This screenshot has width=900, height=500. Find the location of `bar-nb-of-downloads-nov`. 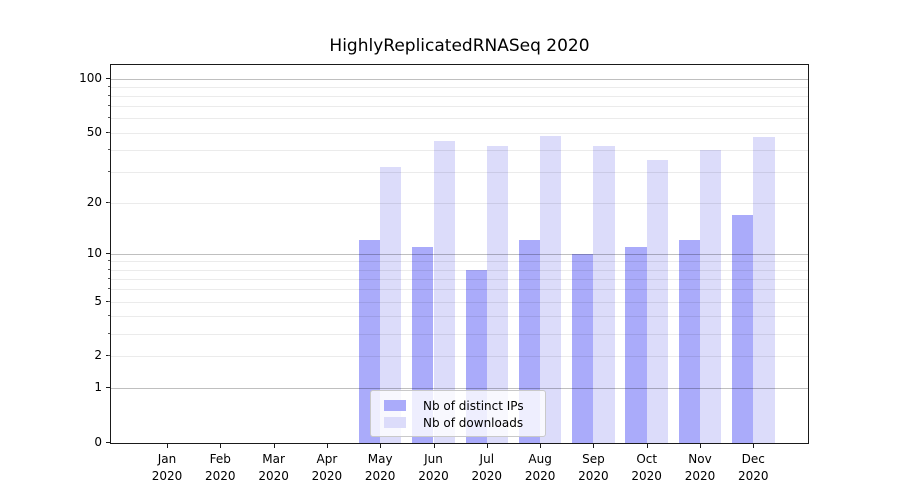

bar-nb-of-downloads-nov is located at coordinates (711, 296).